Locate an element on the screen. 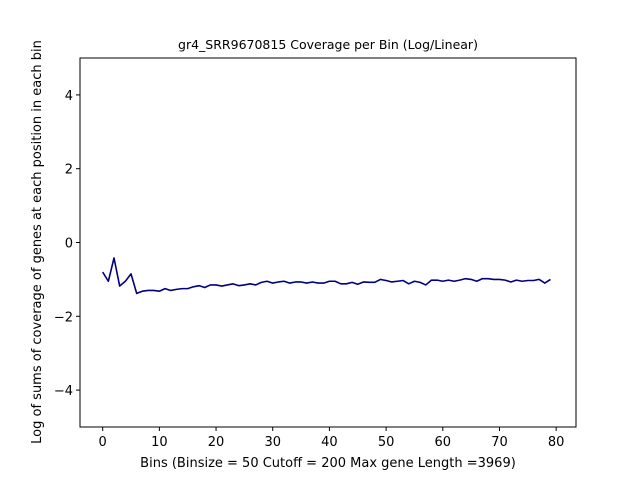 This screenshot has height=480, width=640. x-tick-label: 0 is located at coordinates (103, 442).